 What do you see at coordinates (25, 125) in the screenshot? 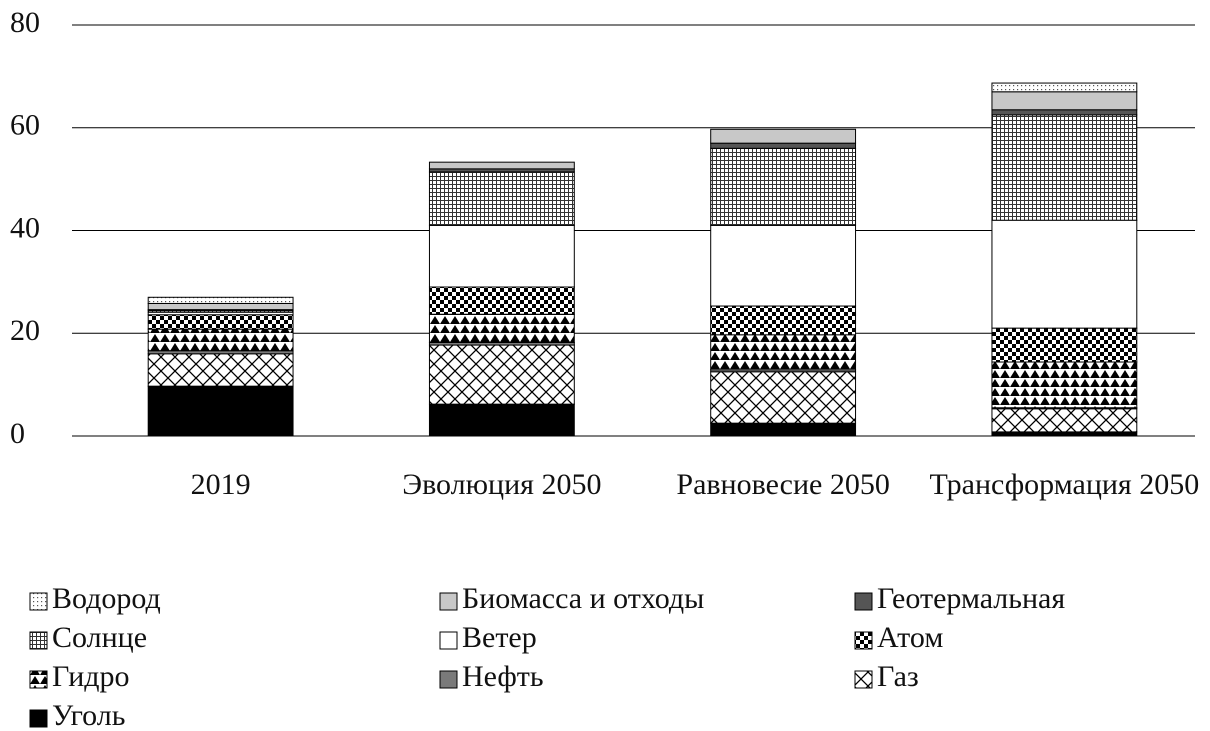
I see `y-tick-label: 60` at bounding box center [25, 125].